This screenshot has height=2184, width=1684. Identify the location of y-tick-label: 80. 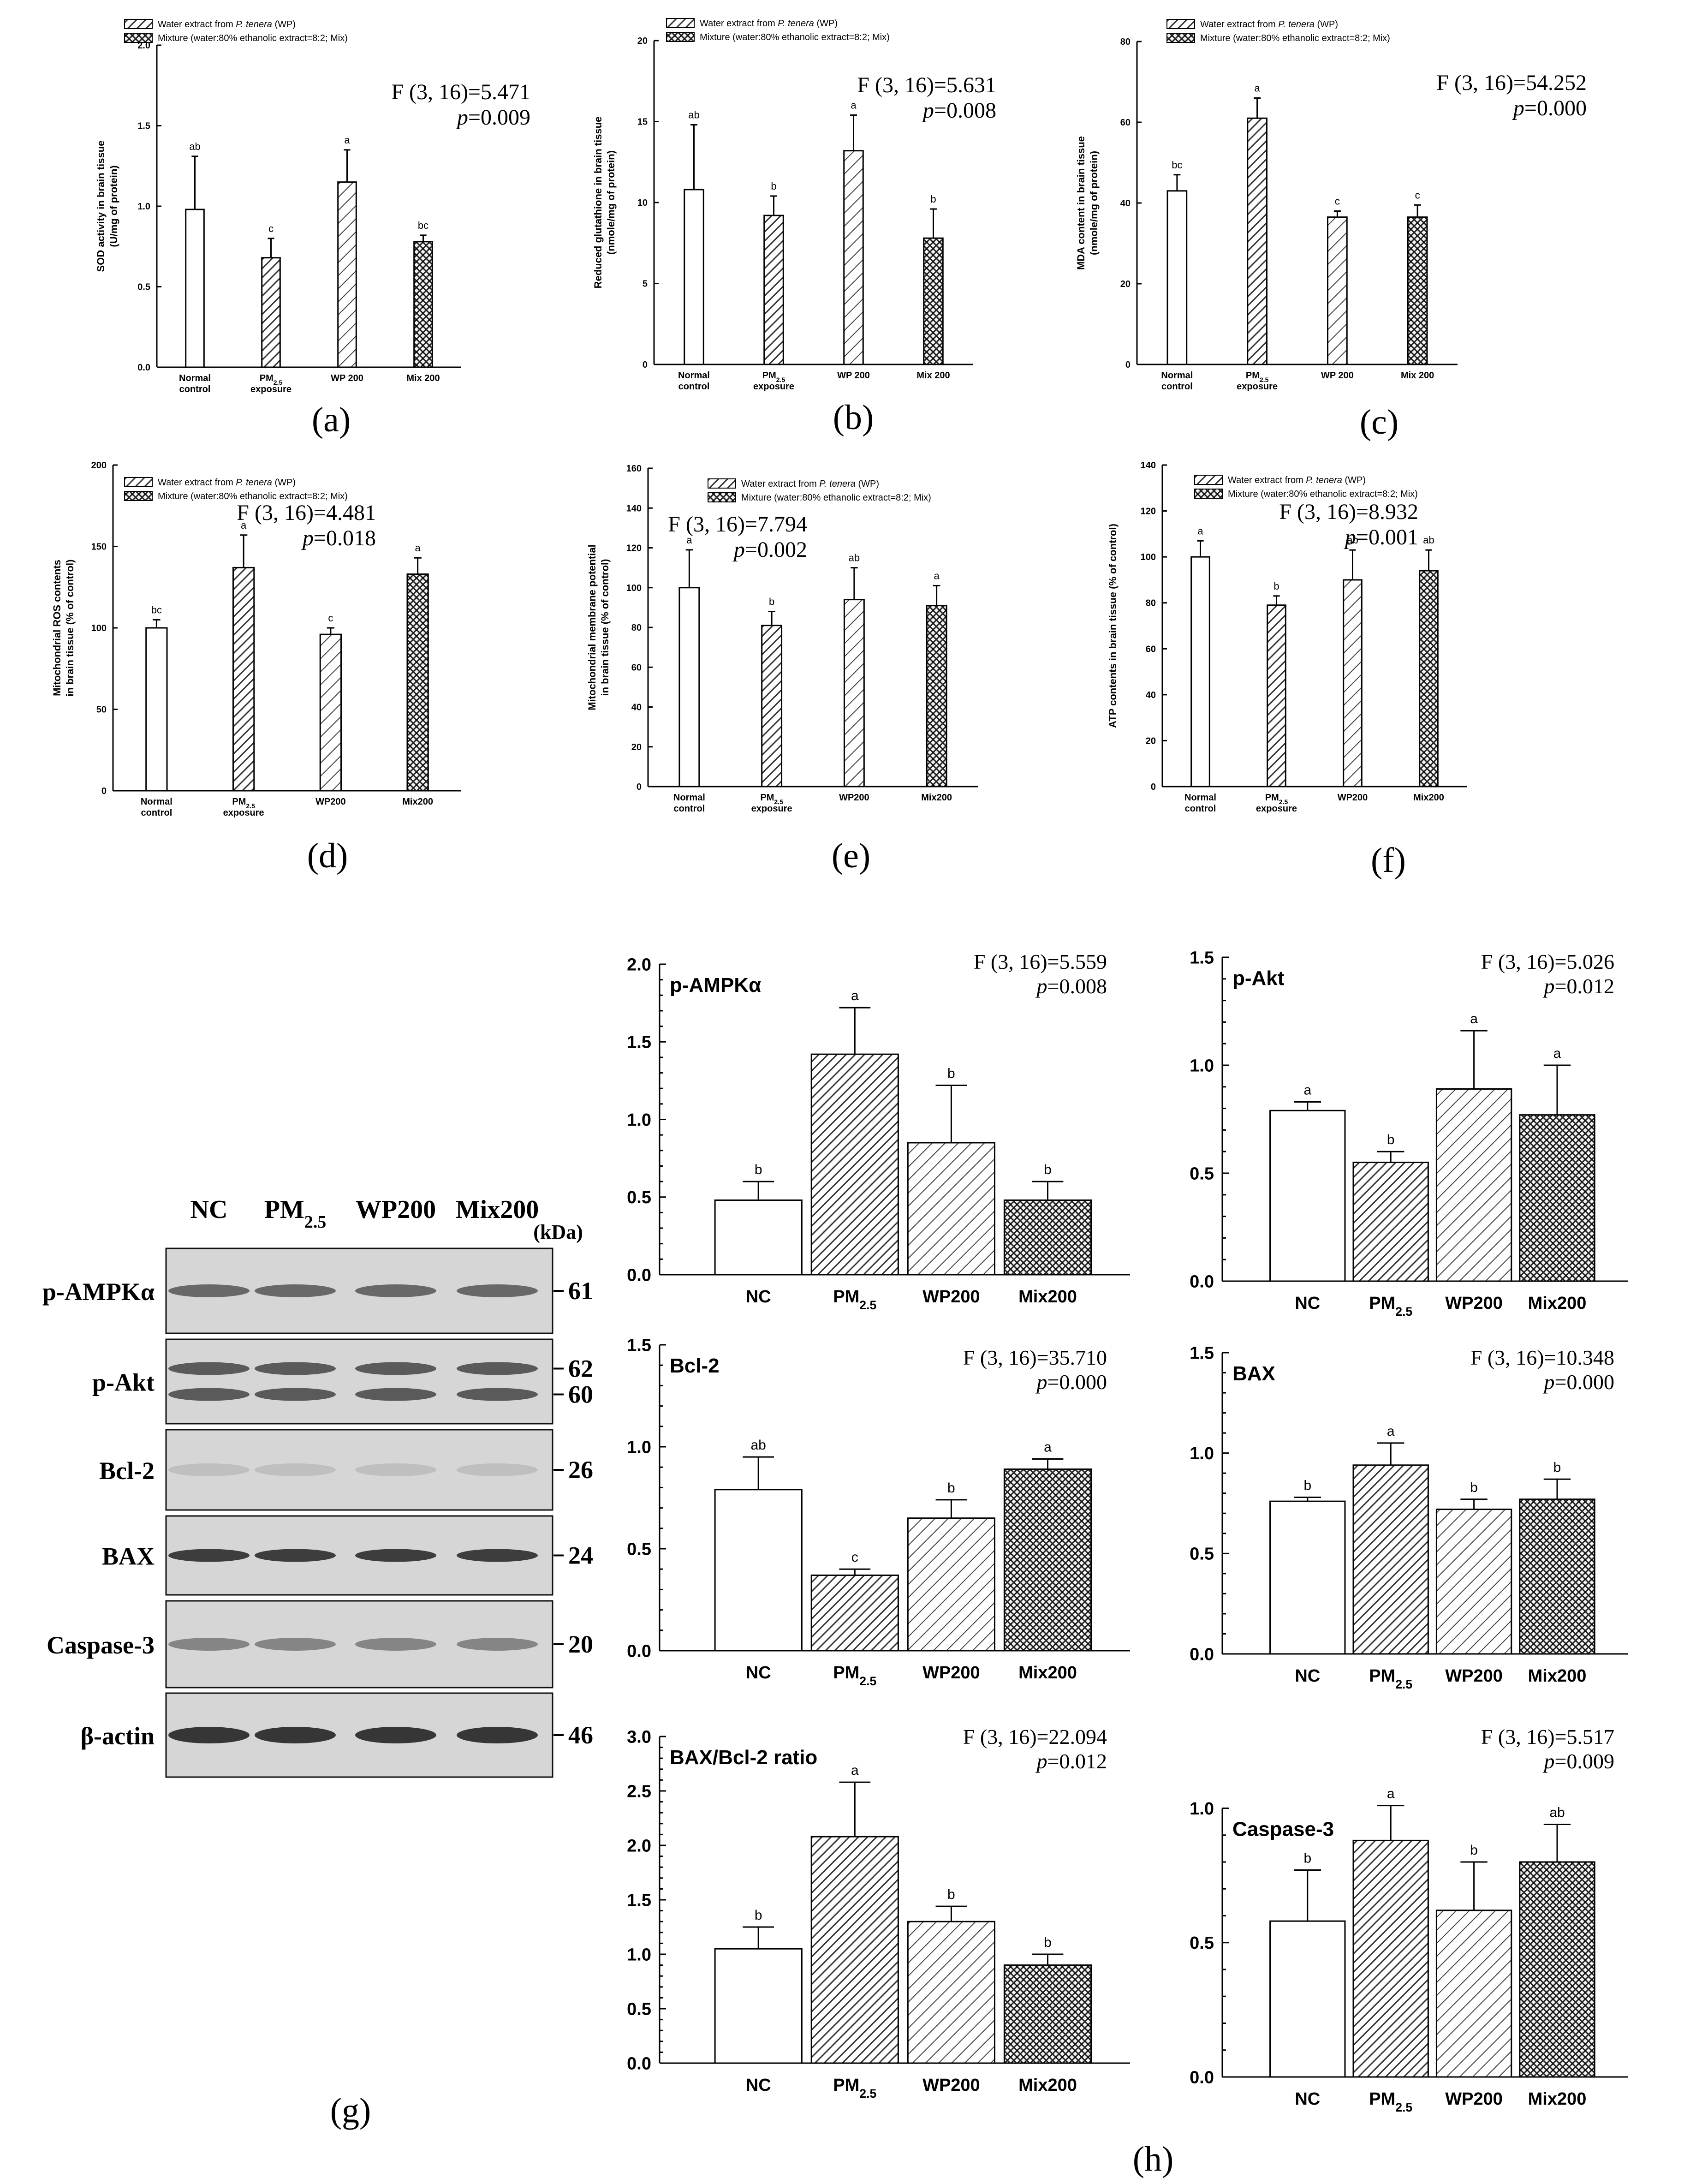
(636, 628).